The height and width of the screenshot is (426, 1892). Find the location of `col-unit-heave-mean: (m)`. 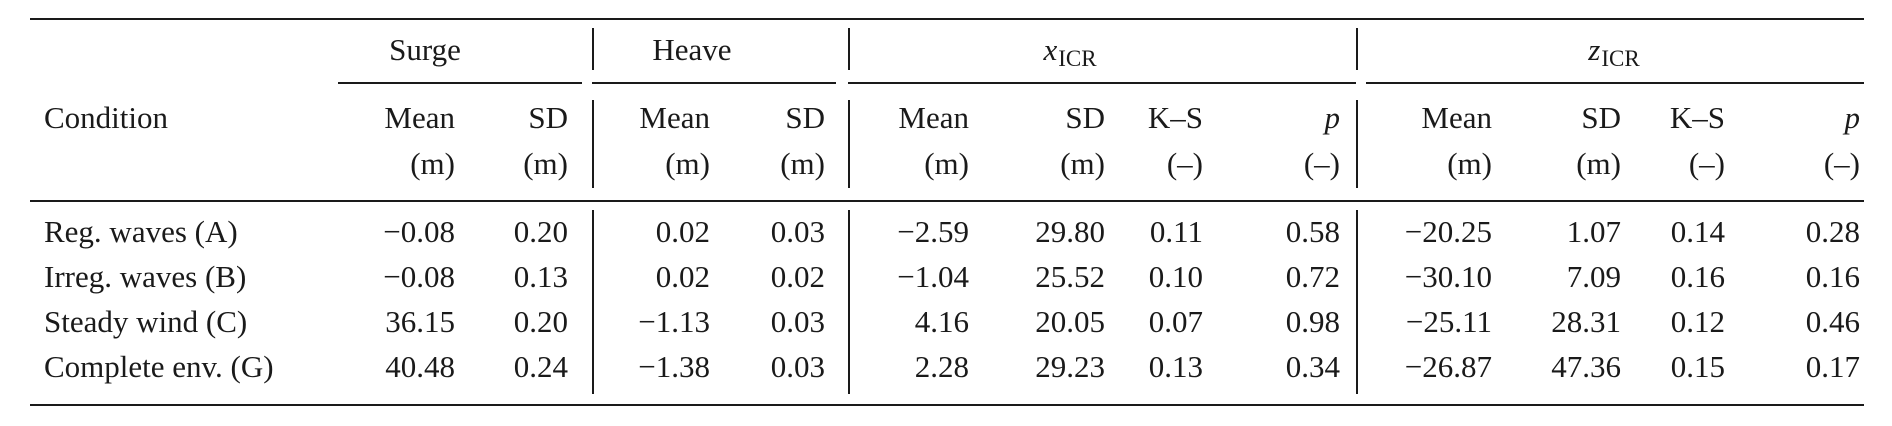

col-unit-heave-mean: (m) is located at coordinates (687, 163).